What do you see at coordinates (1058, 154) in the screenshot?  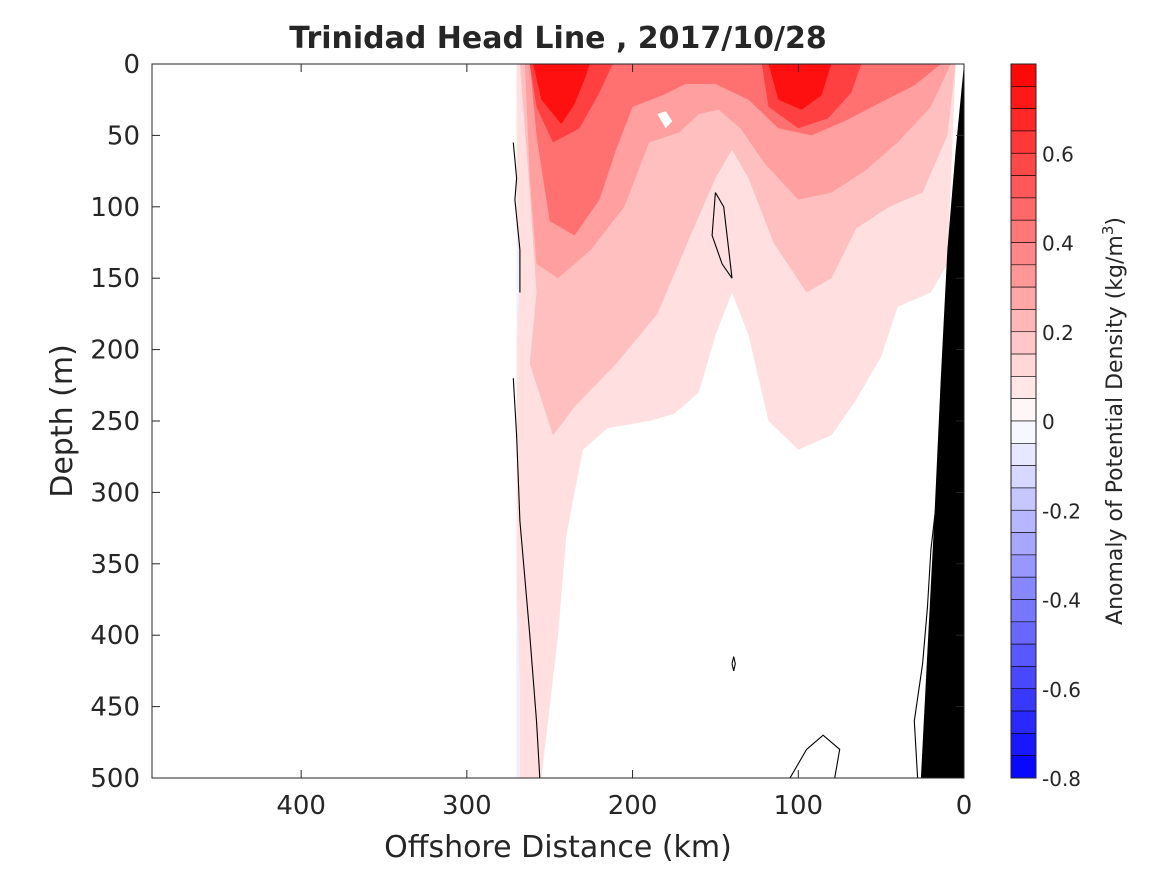 I see `colorbar-tick-label: 0.6` at bounding box center [1058, 154].